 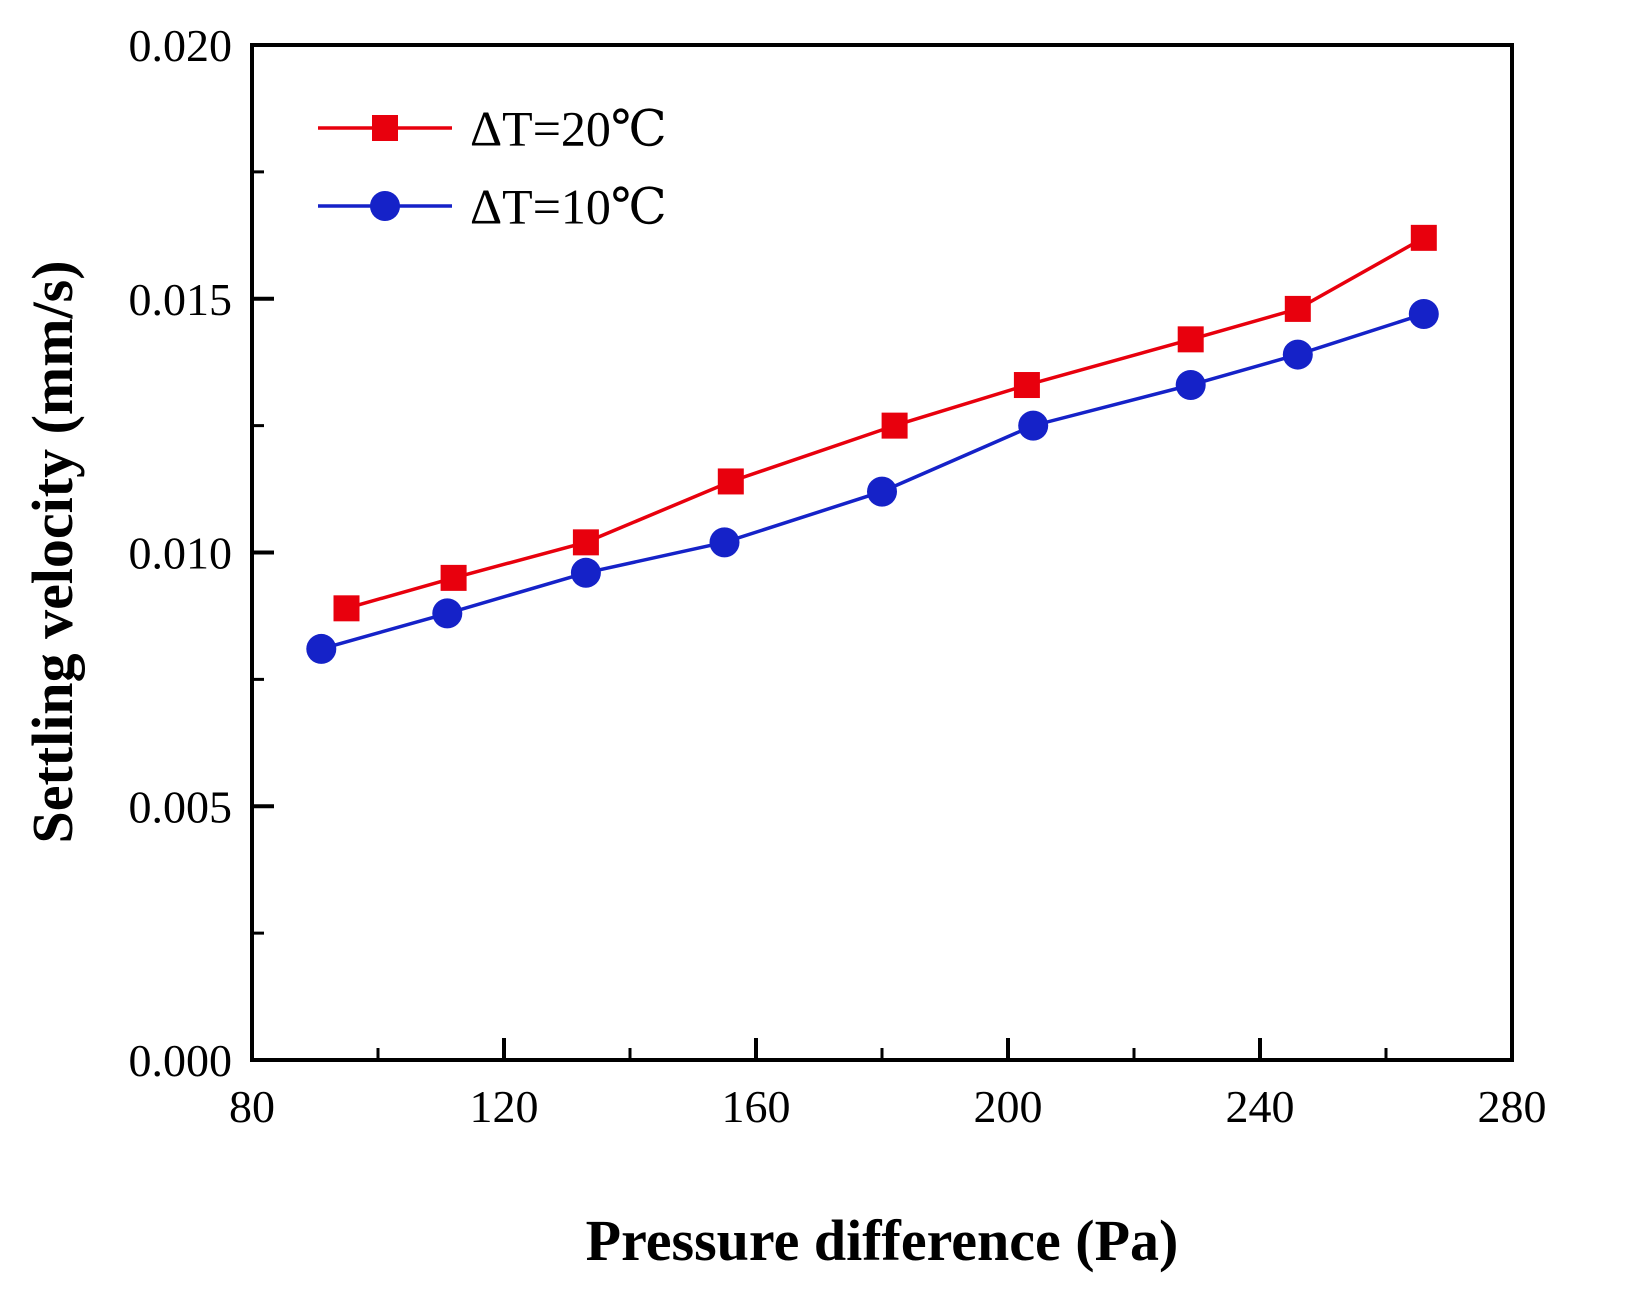 What do you see at coordinates (756, 1106) in the screenshot?
I see `x-tick-label: 160` at bounding box center [756, 1106].